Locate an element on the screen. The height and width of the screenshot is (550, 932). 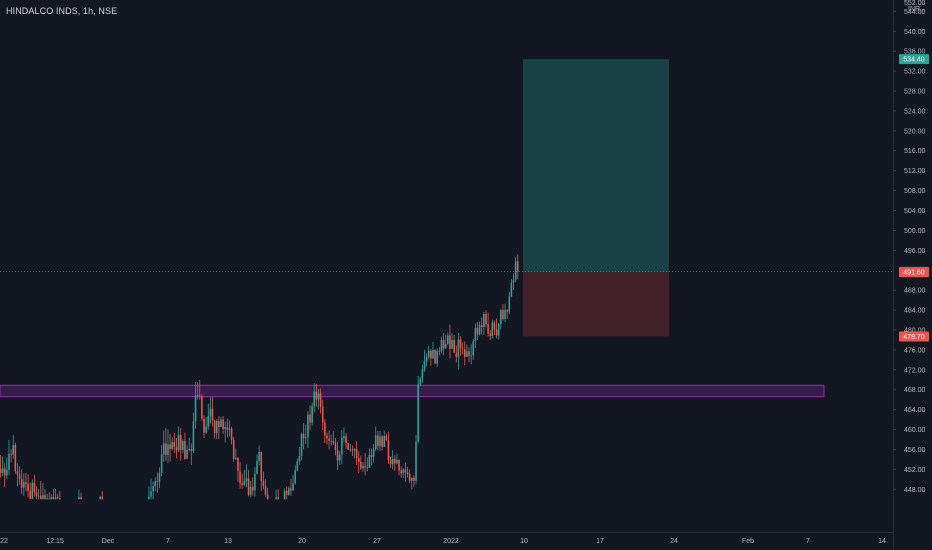
time-tick-label: Dec is located at coordinates (108, 541).